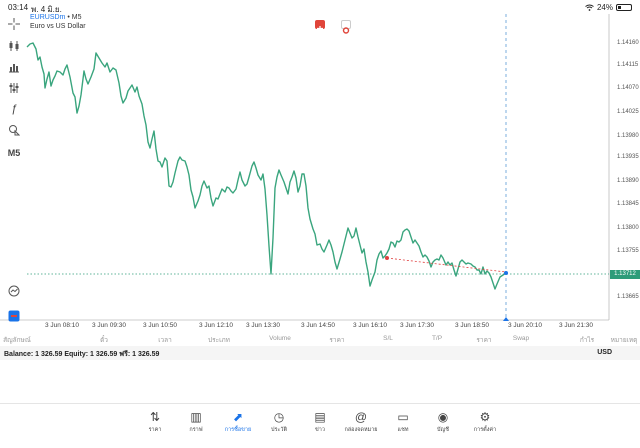 The width and height of the screenshot is (640, 448). What do you see at coordinates (521, 338) in the screenshot?
I see `trade-column-header: Swap` at bounding box center [521, 338].